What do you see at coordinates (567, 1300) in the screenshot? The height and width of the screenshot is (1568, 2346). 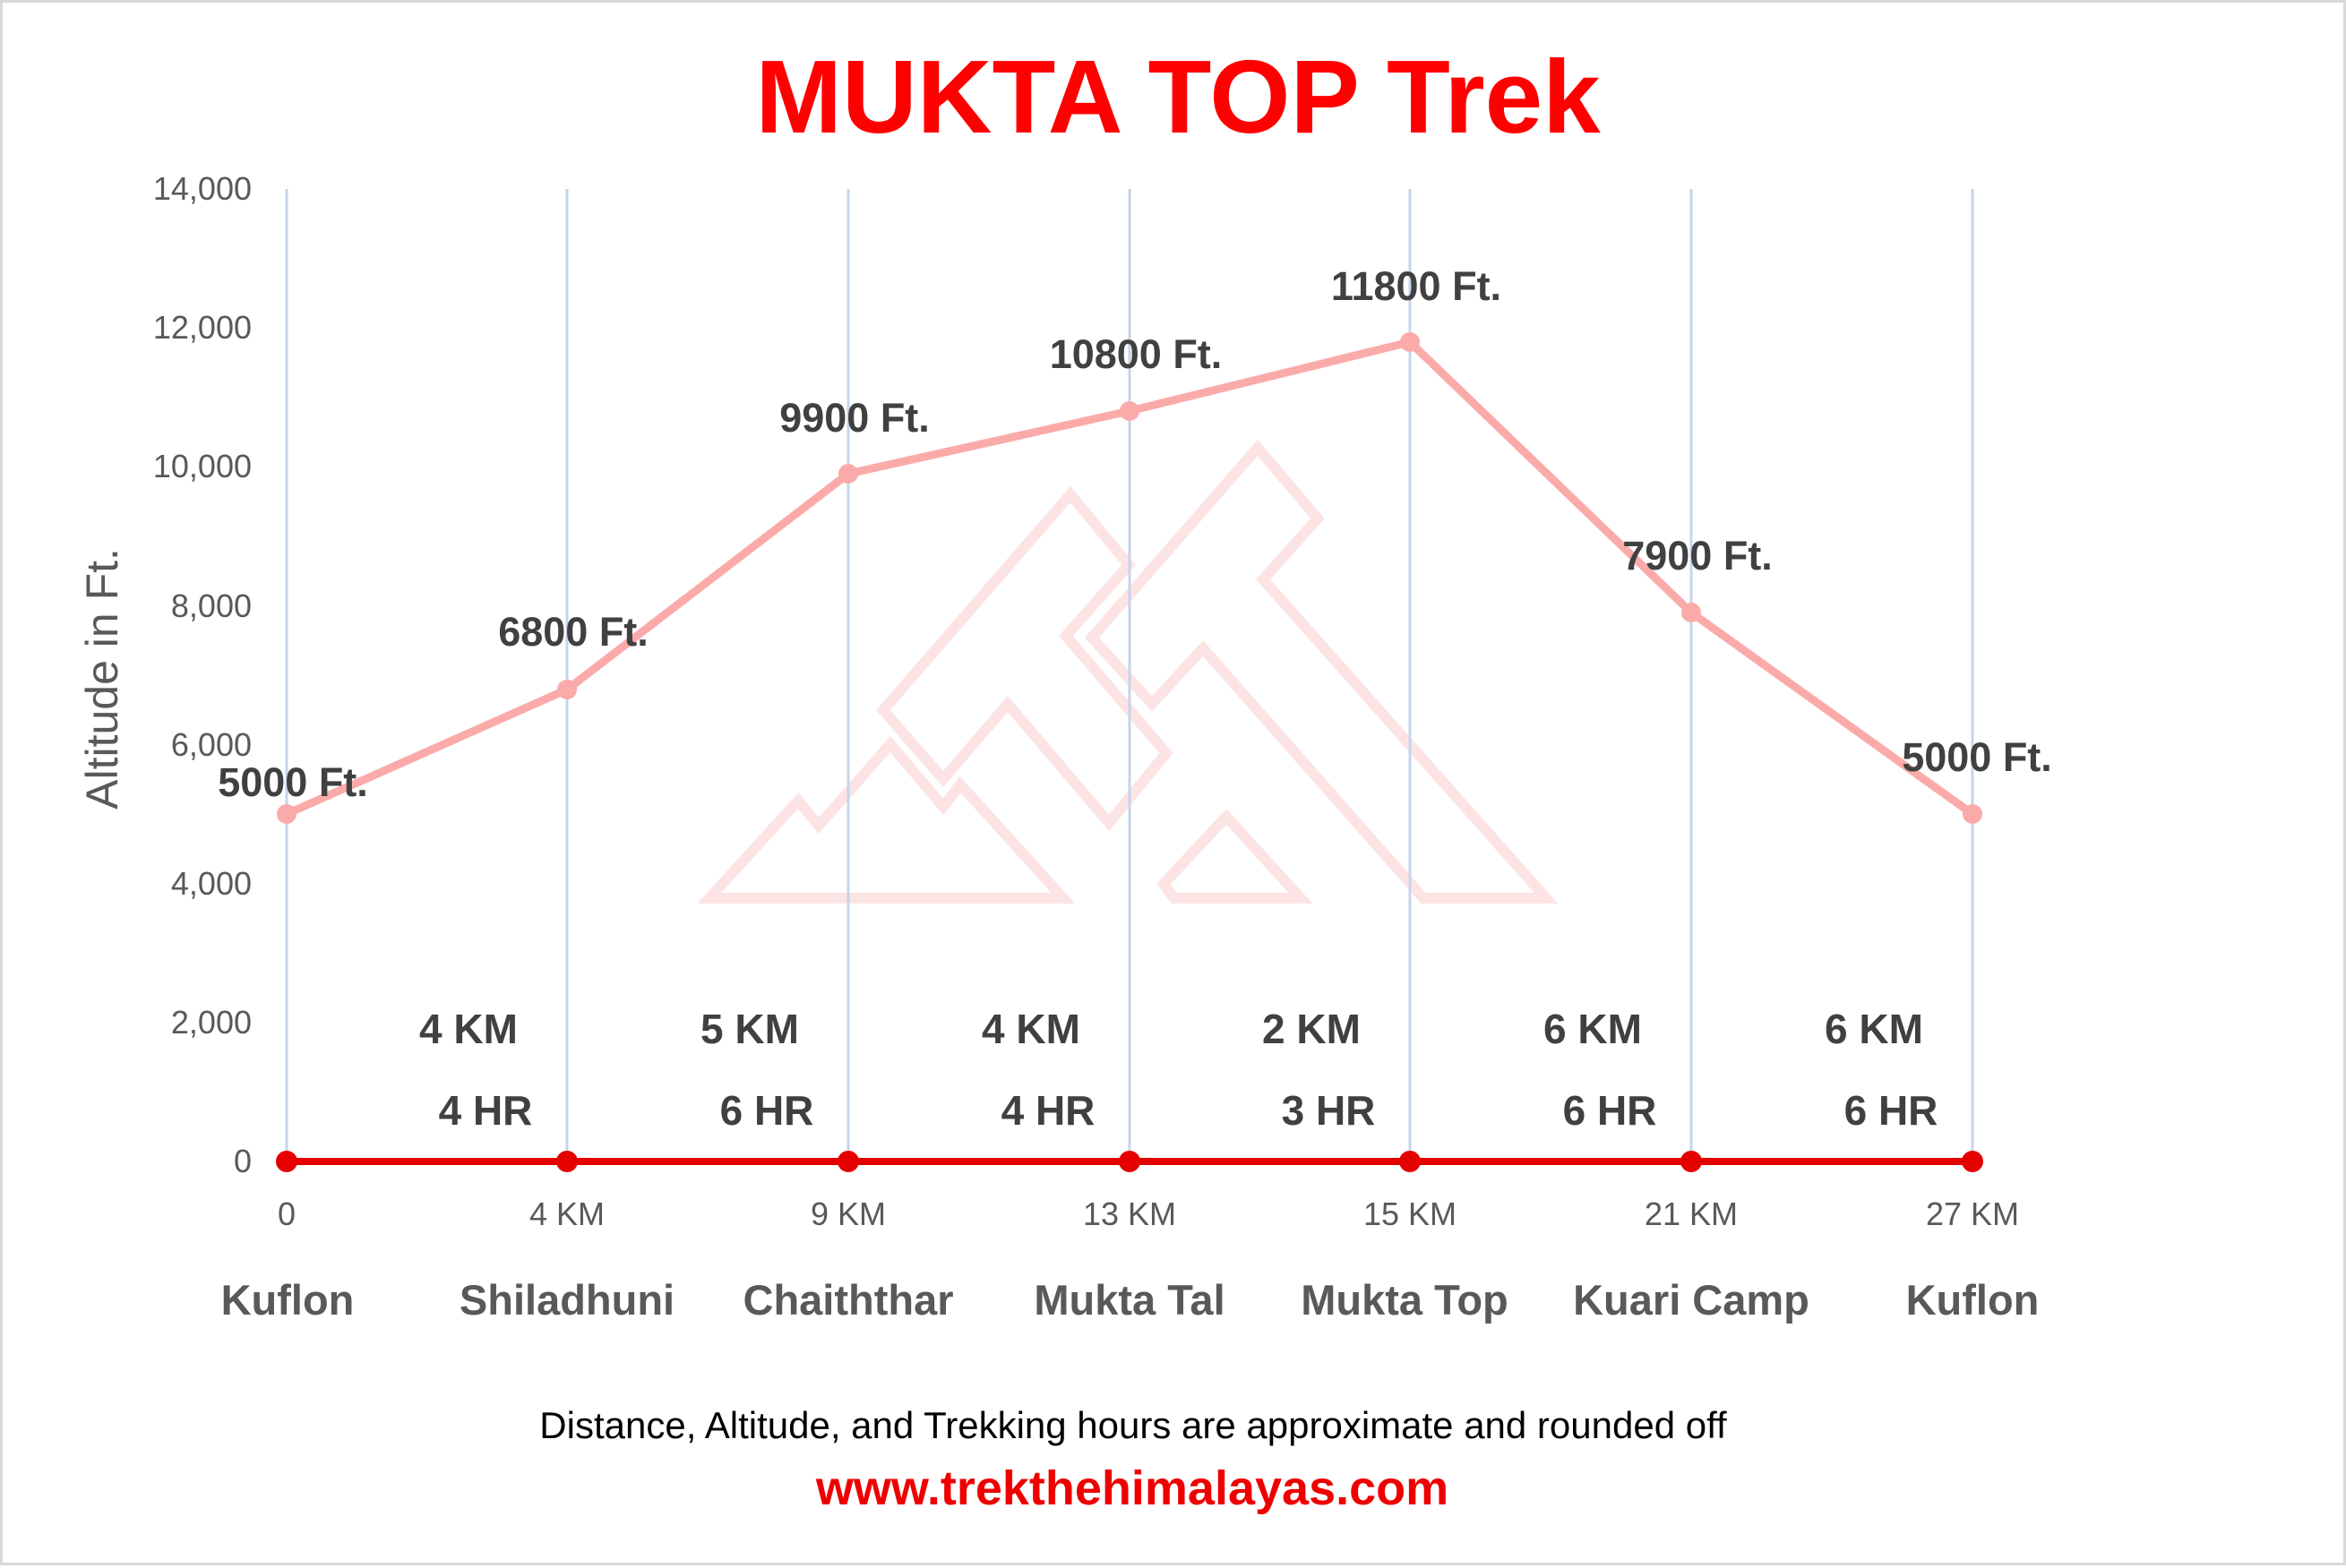 I see `station-name: Shiladhuni` at bounding box center [567, 1300].